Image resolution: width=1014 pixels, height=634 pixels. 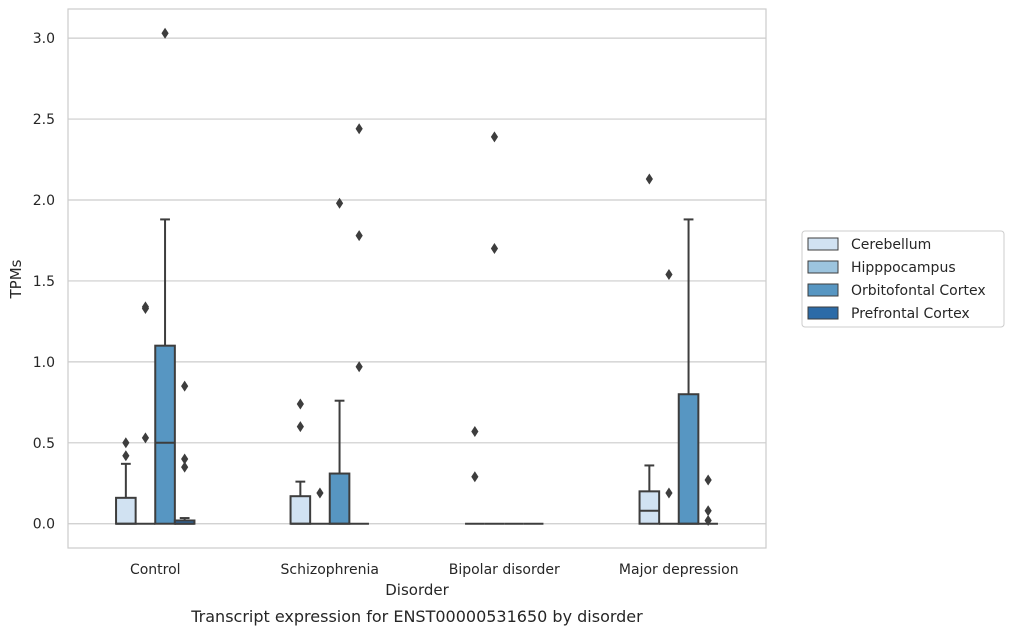 What do you see at coordinates (44, 120) in the screenshot?
I see `y-tick-label: 2.5` at bounding box center [44, 120].